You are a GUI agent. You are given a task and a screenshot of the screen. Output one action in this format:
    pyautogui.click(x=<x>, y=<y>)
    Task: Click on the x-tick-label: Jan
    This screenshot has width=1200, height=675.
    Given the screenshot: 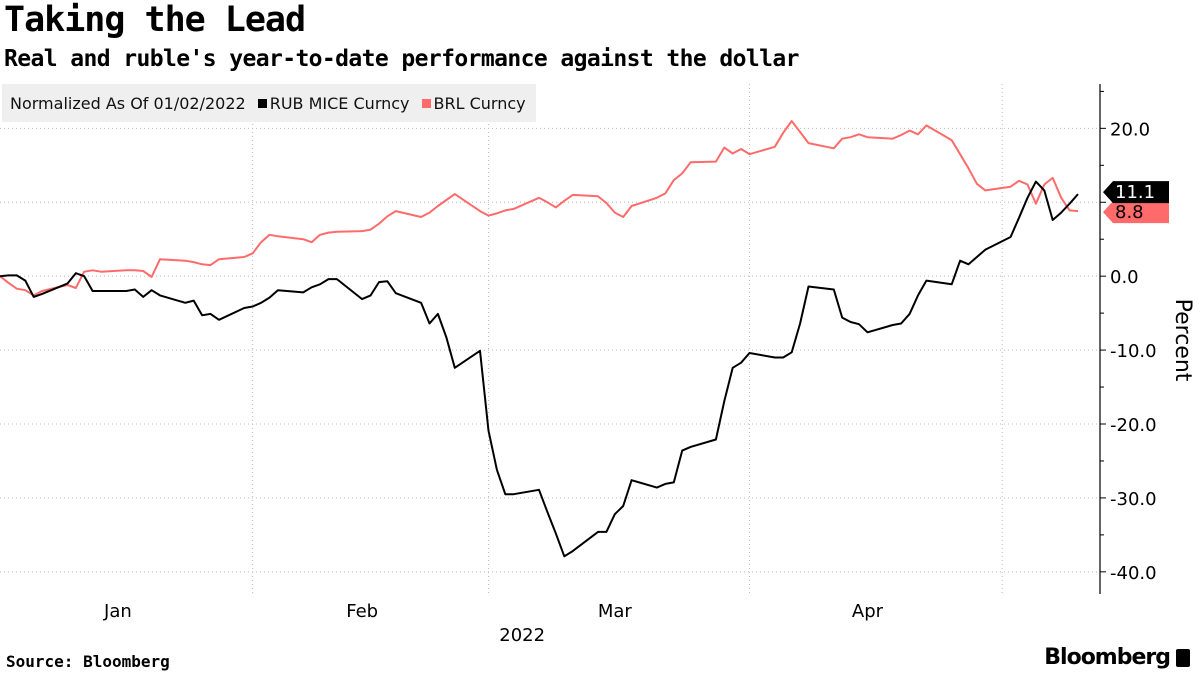 What is the action you would take?
    pyautogui.click(x=117, y=611)
    